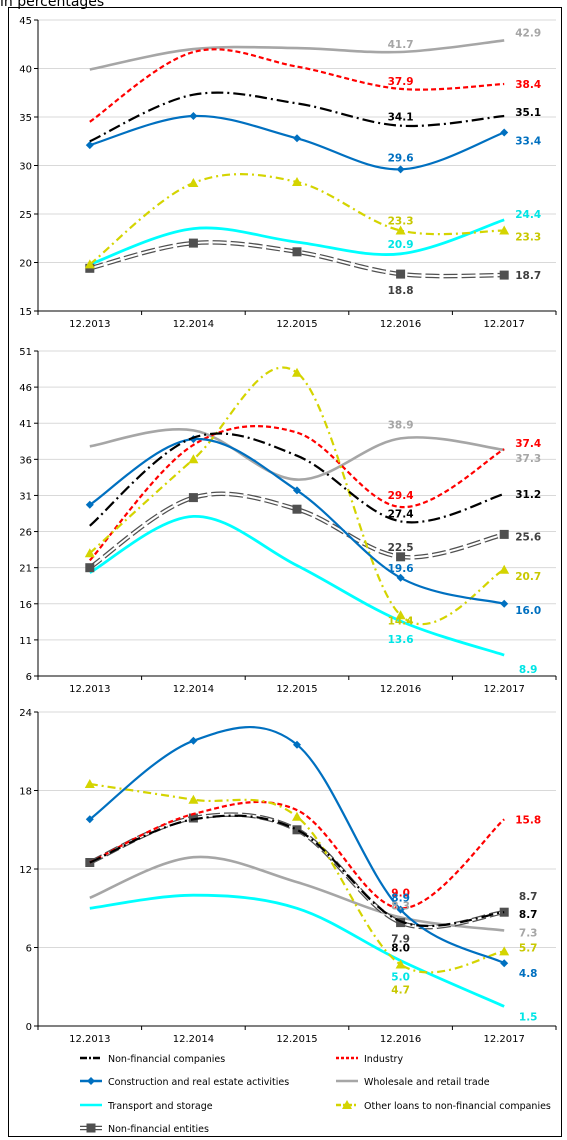  I want to click on y-tick-label: 26, so click(25, 533).